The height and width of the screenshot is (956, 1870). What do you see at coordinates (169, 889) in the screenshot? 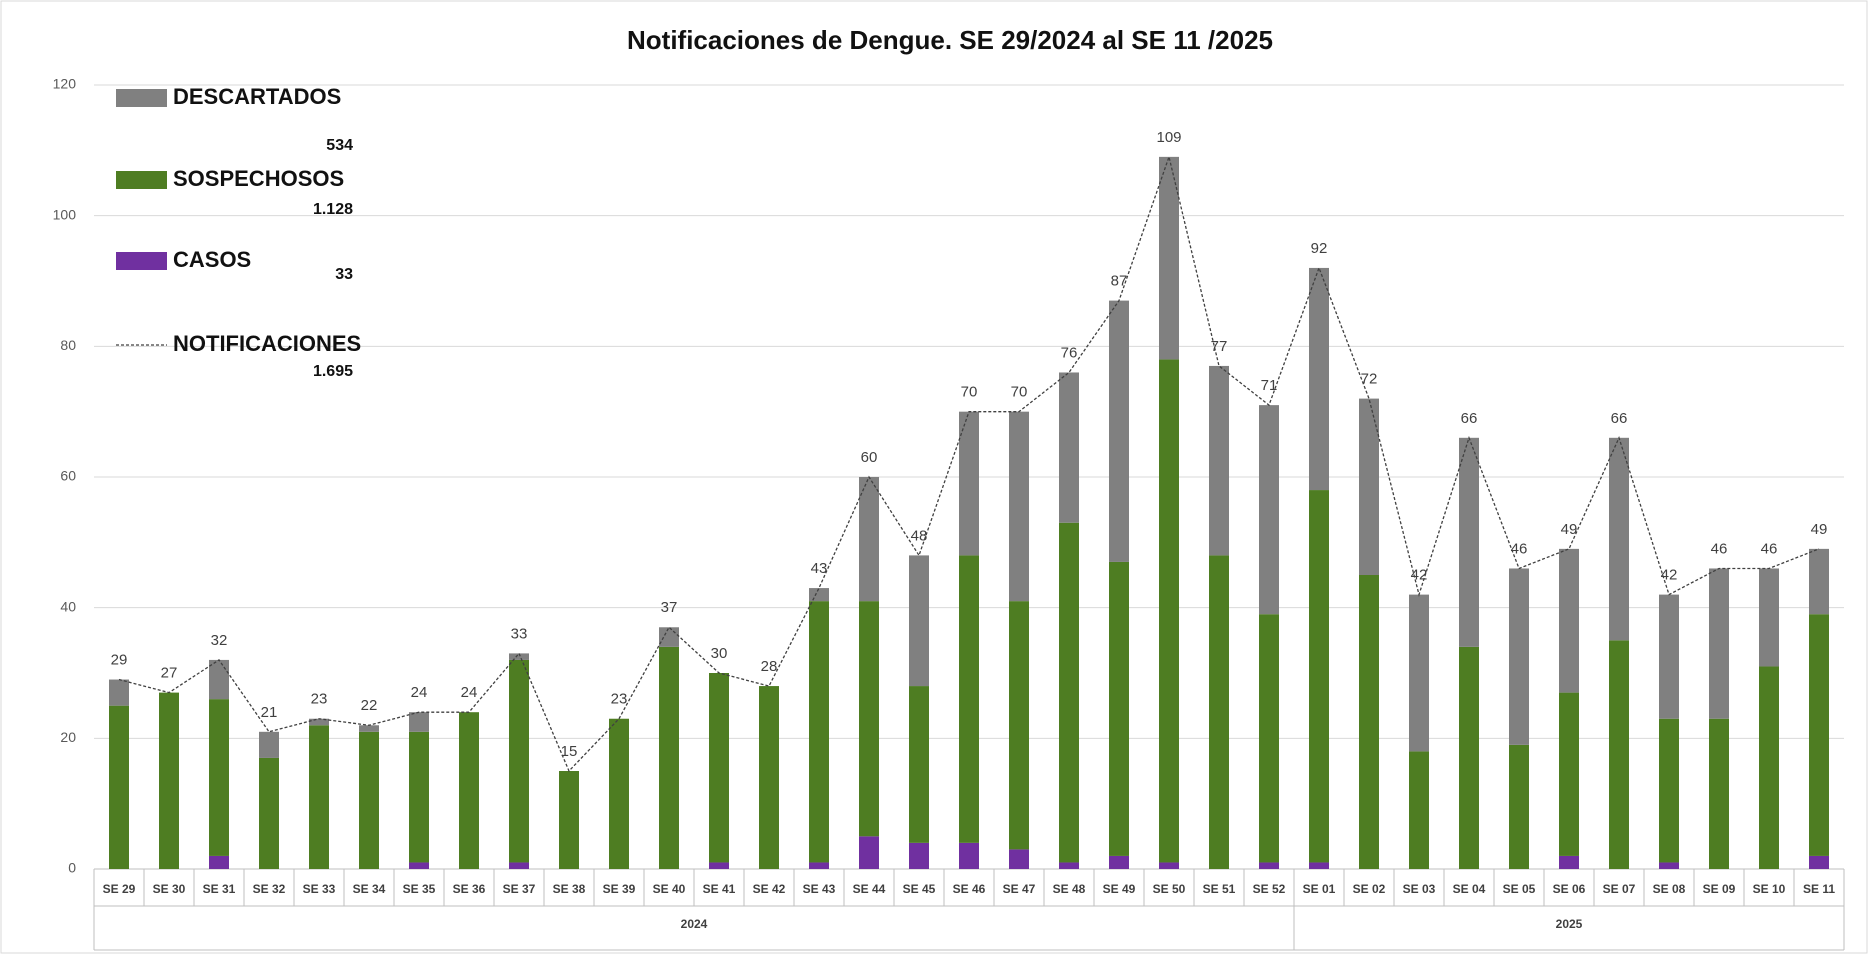
I see `x-tick-label: SE 30` at bounding box center [169, 889].